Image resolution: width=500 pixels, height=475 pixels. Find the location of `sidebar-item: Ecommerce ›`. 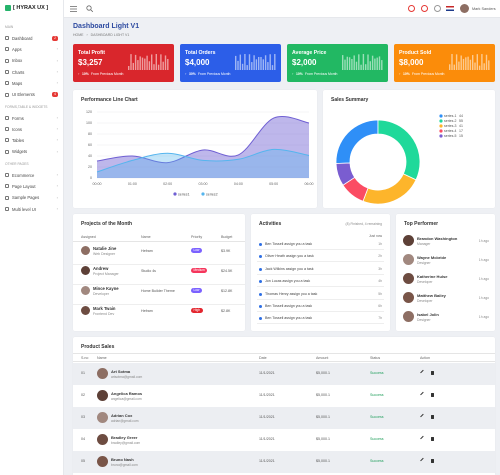

sidebar-item: Ecommerce › is located at coordinates (32, 175).